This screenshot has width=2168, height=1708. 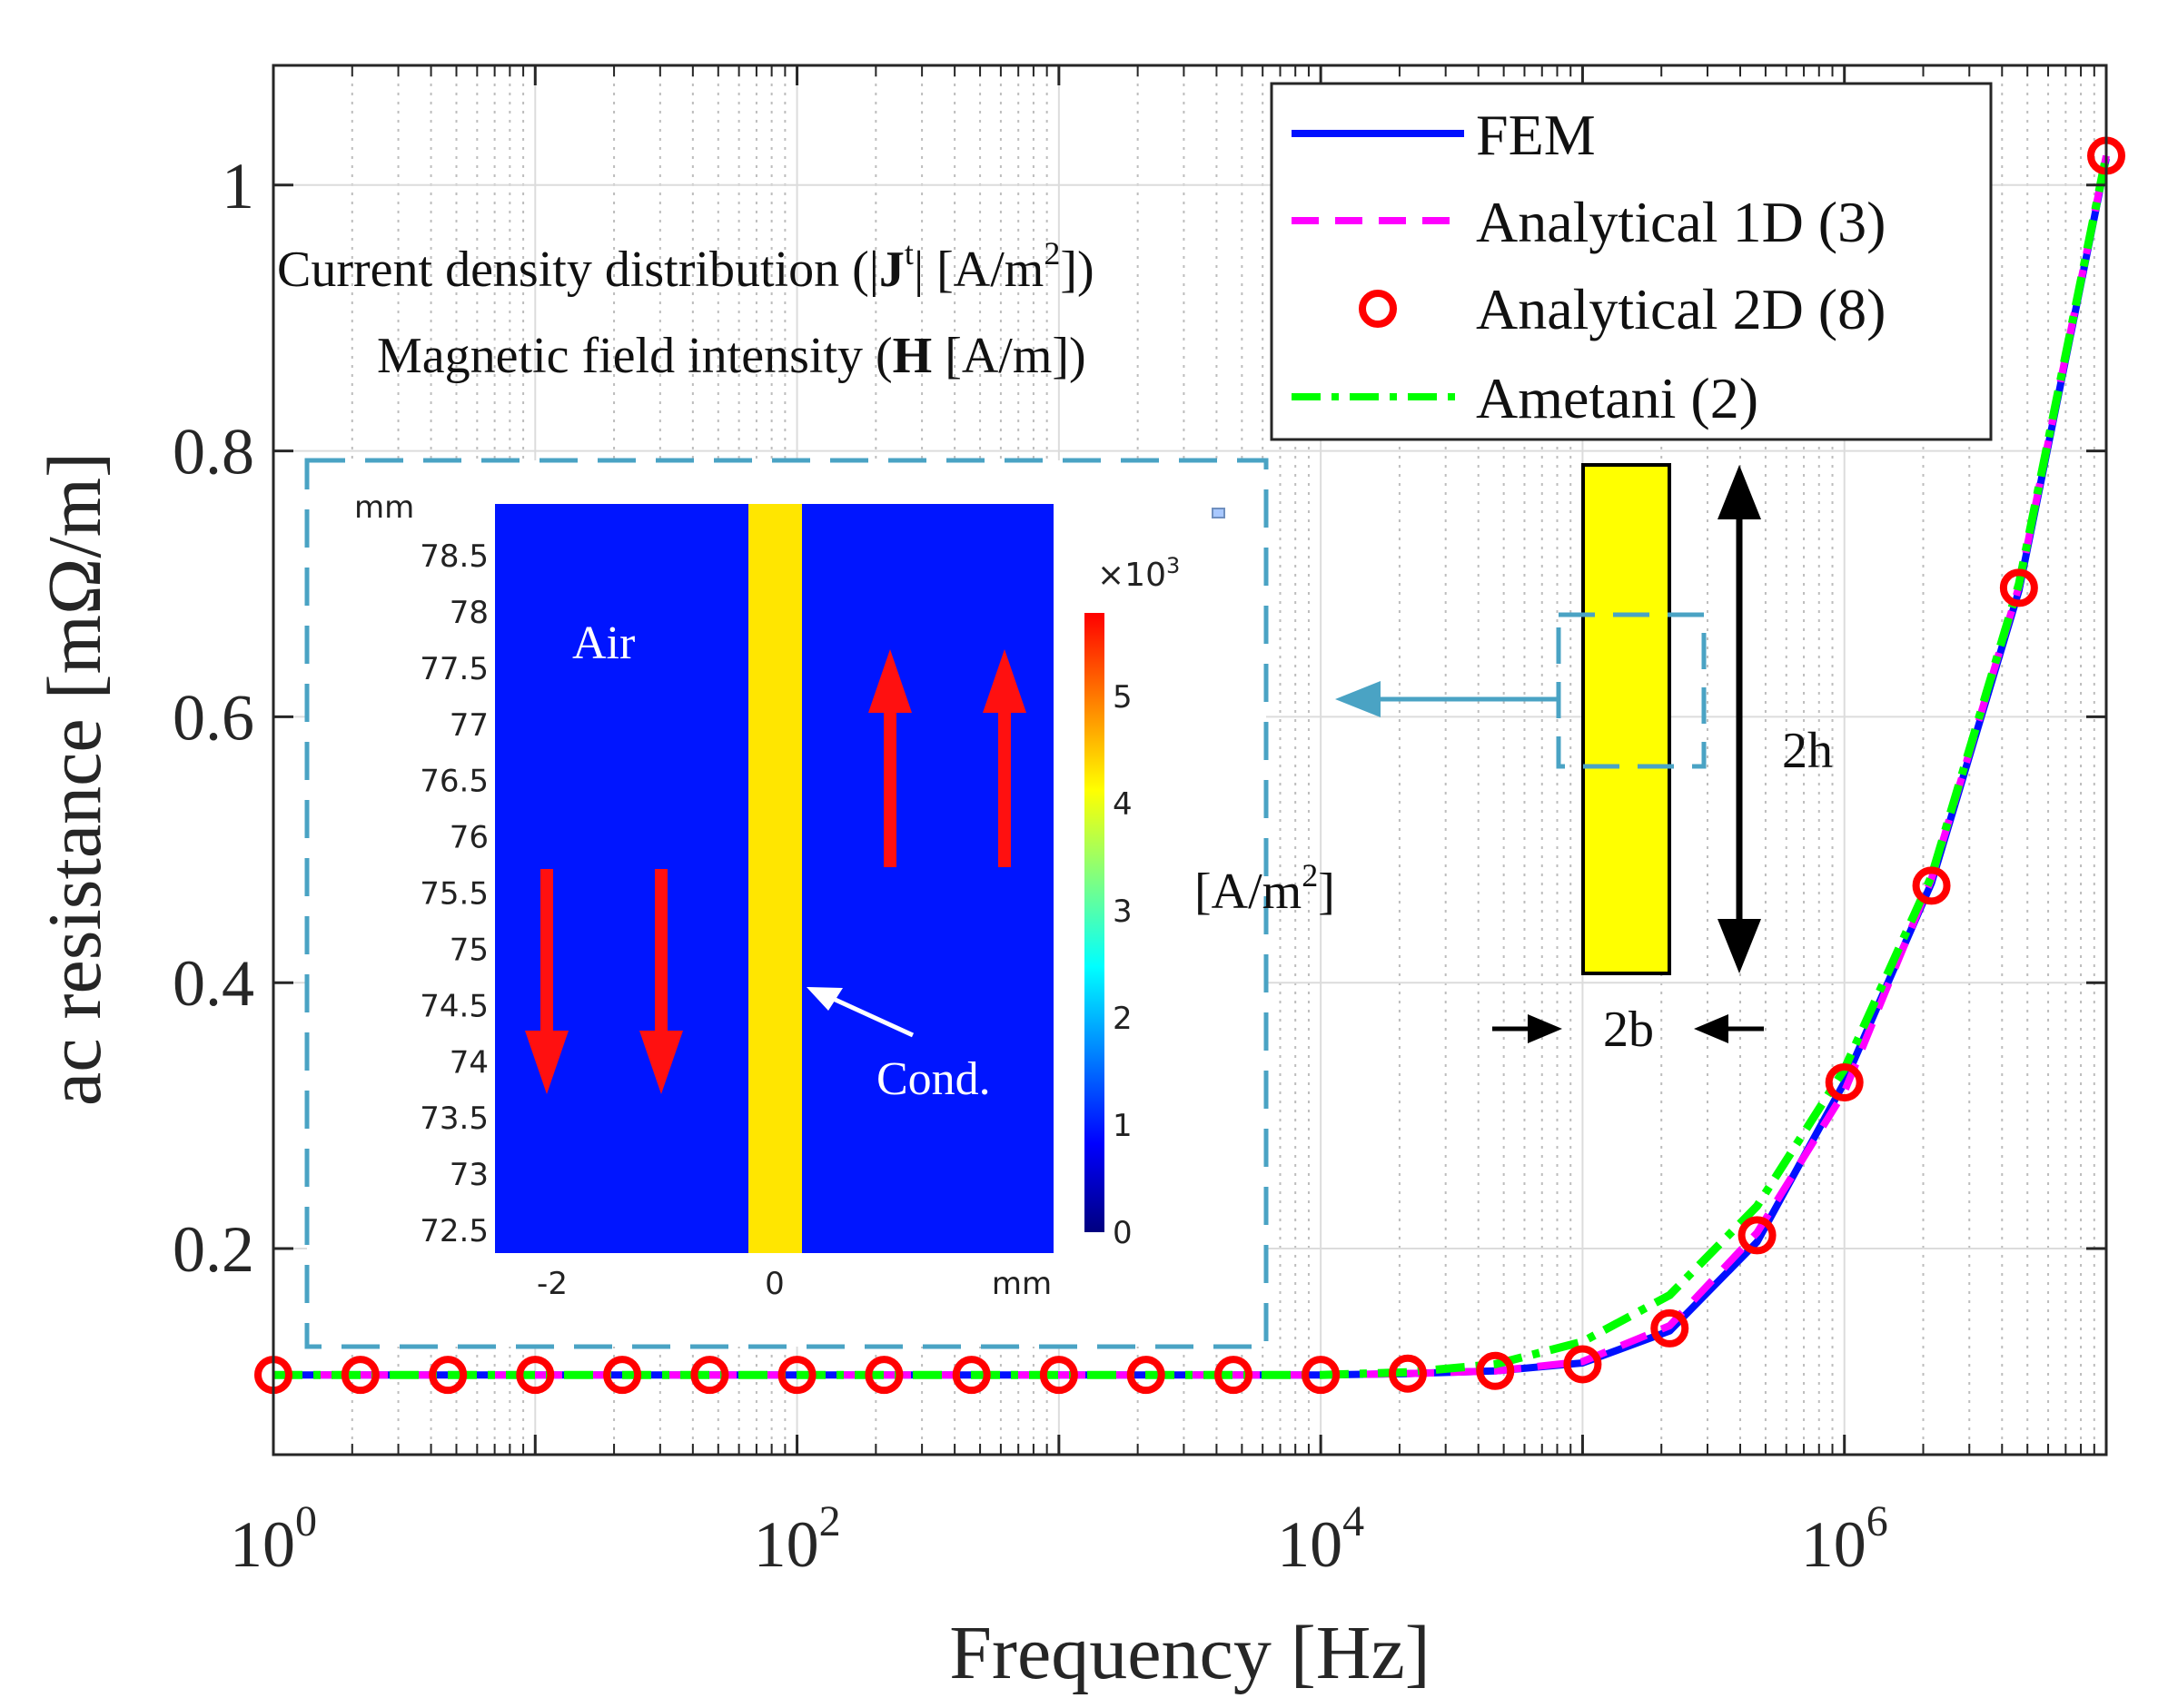 What do you see at coordinates (1536, 135) in the screenshot?
I see `legend-label-fem: FEM` at bounding box center [1536, 135].